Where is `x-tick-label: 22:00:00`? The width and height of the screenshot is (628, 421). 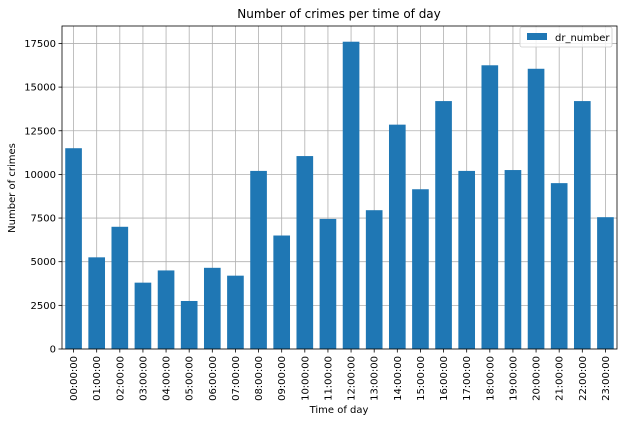 x-tick-label: 22:00:00 is located at coordinates (583, 378).